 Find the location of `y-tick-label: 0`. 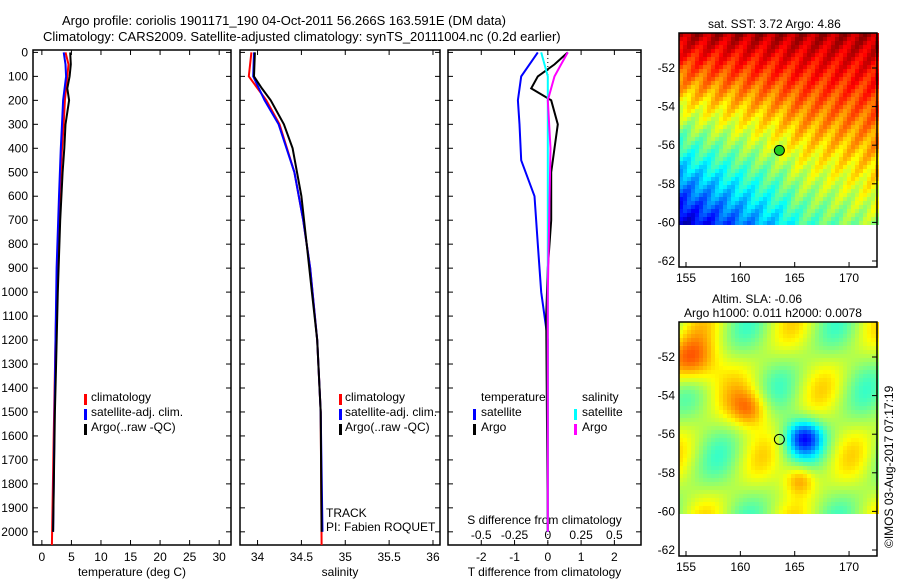

y-tick-label: 0 is located at coordinates (24, 52).